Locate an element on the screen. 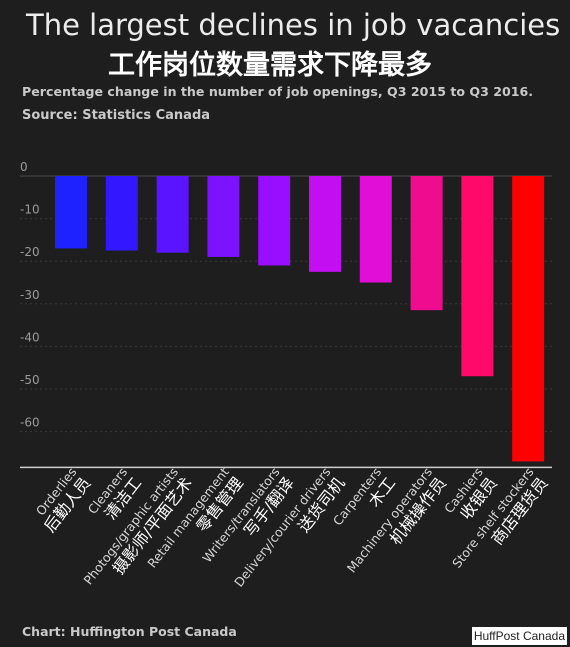 The width and height of the screenshot is (570, 647). chart-title-chinese: 工作岗位数量需求下降最多 is located at coordinates (270, 65).